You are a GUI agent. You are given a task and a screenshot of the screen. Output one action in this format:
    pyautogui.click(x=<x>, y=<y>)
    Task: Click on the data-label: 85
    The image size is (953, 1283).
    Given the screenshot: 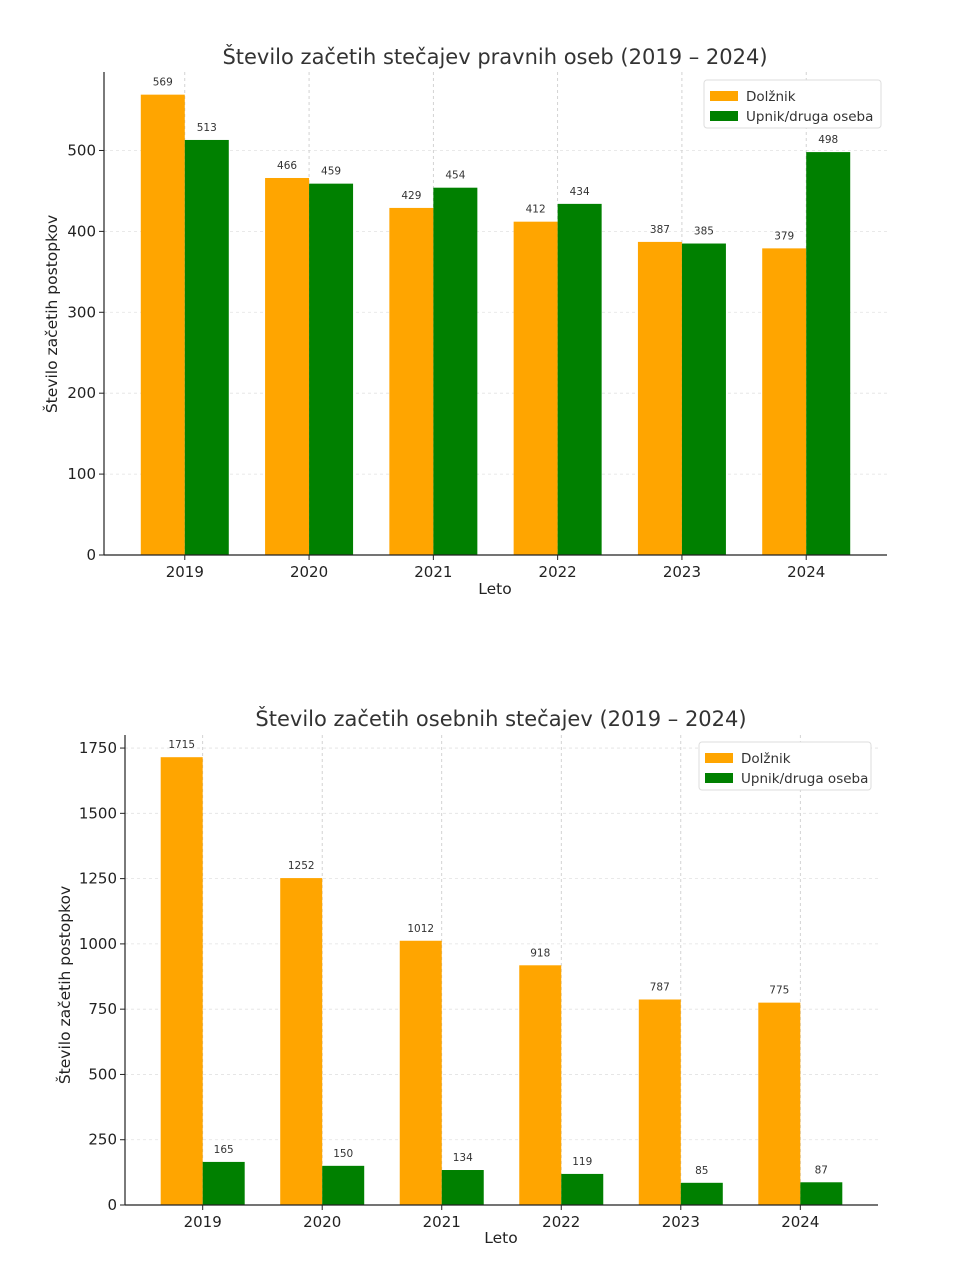 What is the action you would take?
    pyautogui.click(x=701, y=1171)
    